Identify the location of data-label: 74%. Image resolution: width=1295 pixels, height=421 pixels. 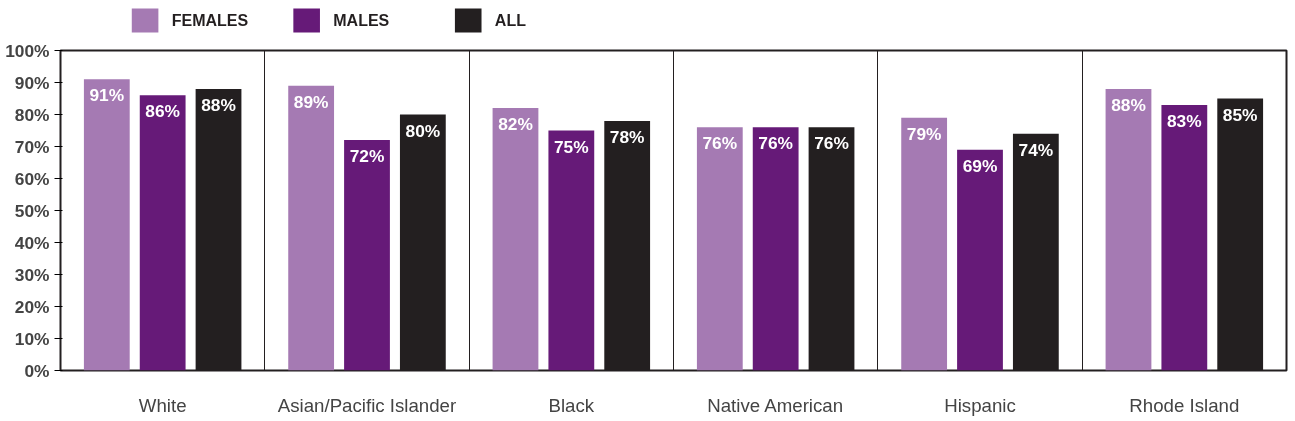
(1036, 149).